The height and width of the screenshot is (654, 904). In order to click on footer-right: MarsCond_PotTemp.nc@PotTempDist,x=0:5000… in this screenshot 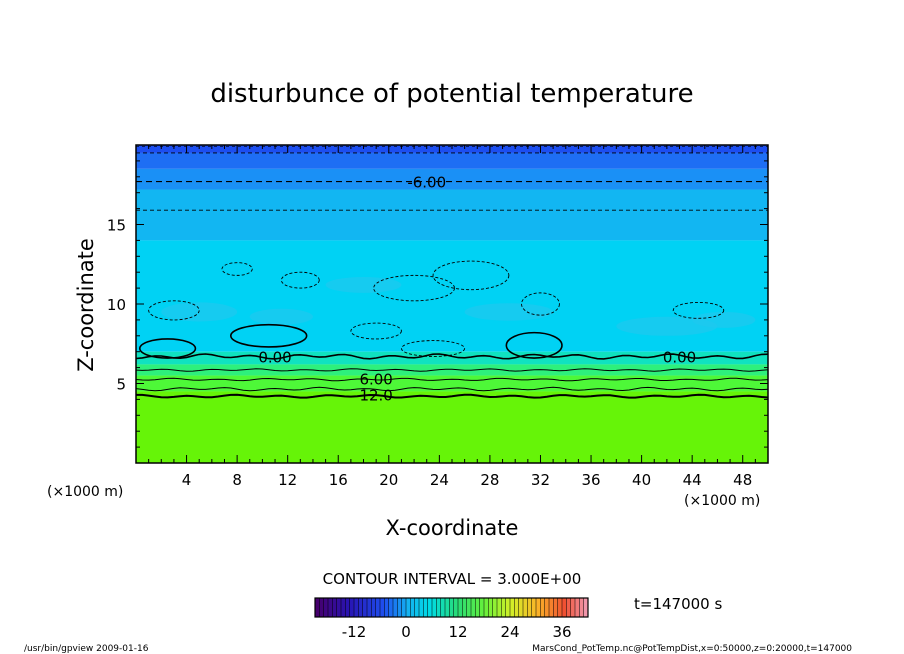, I will do `click(692, 649)`.